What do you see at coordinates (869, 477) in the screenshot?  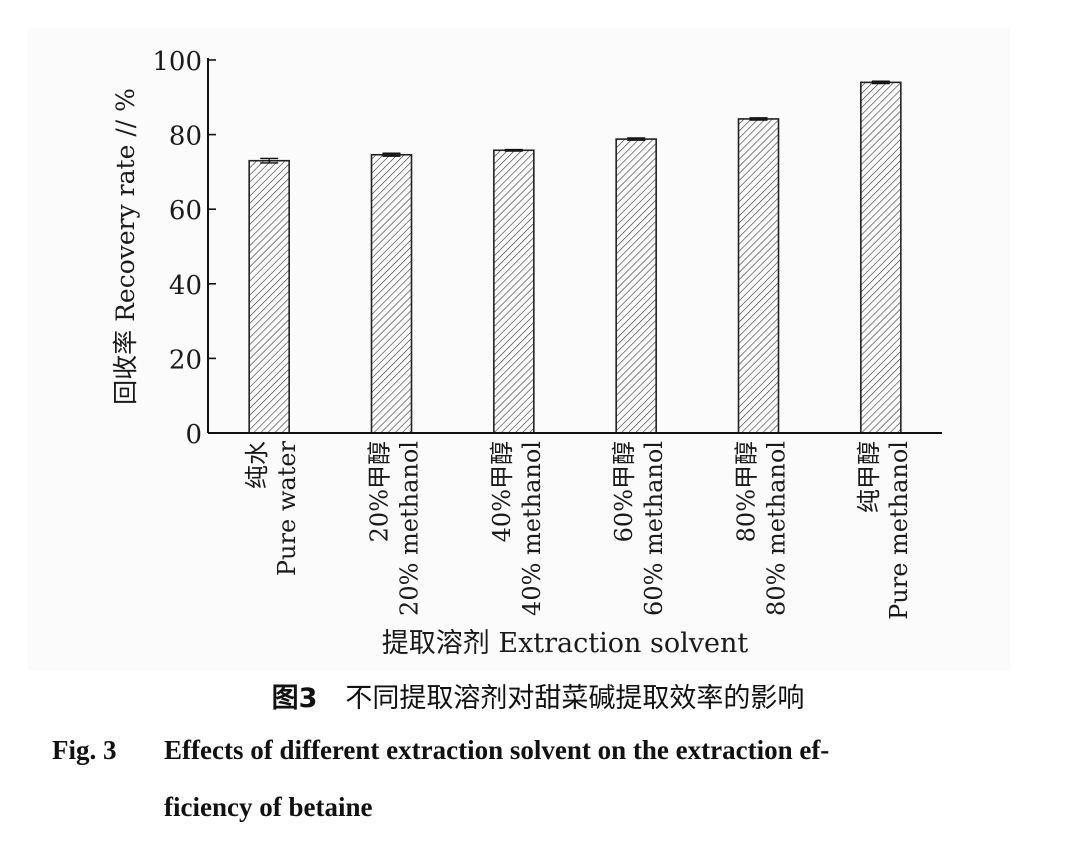 I see `x-tick-label-cn-5: 纯甲醇` at bounding box center [869, 477].